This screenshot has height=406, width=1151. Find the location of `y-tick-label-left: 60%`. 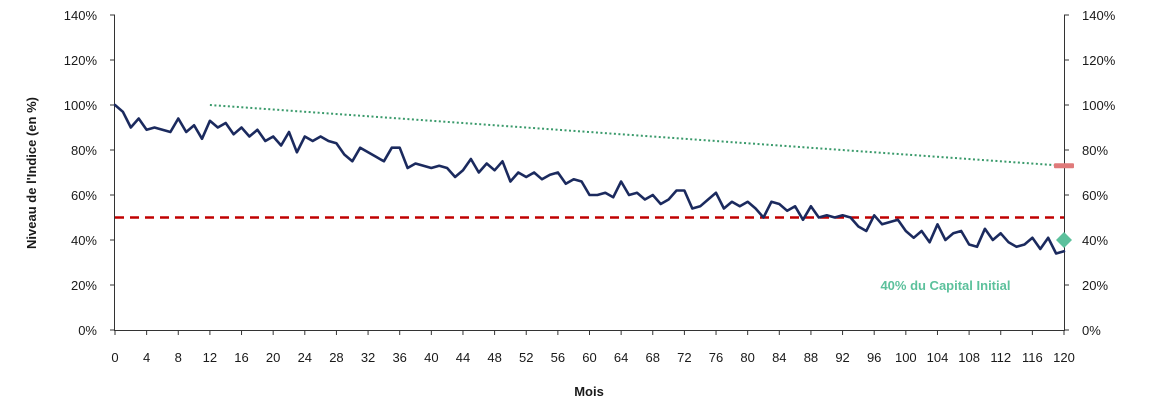

y-tick-label-left: 60% is located at coordinates (84, 195).